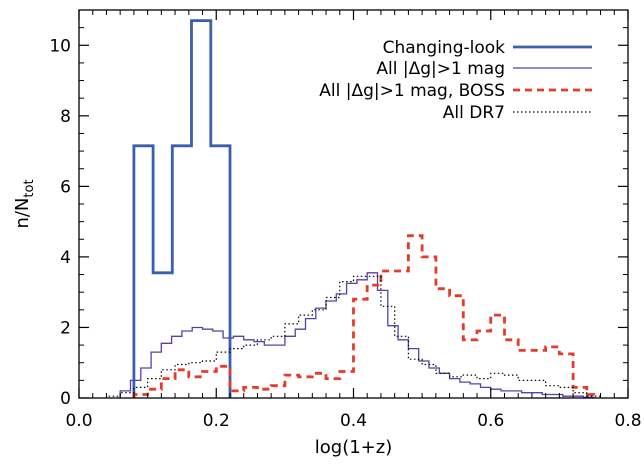  What do you see at coordinates (65, 399) in the screenshot?
I see `y-tick-label: 0` at bounding box center [65, 399].